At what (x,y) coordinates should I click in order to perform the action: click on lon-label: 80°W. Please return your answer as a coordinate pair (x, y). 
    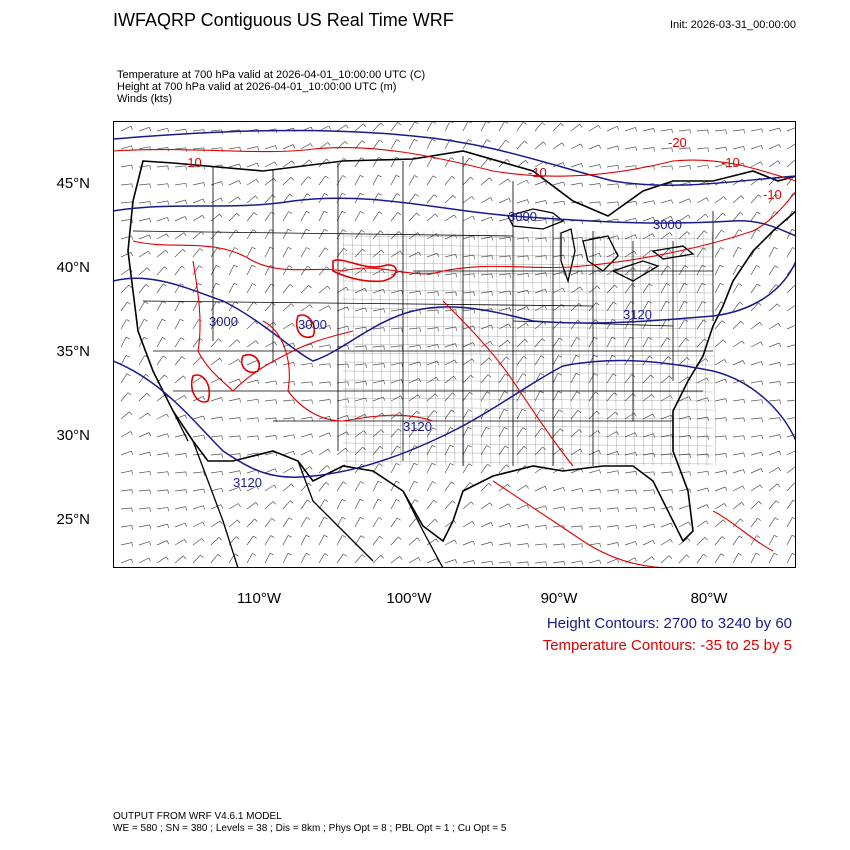
    Looking at the image, I should click on (709, 598).